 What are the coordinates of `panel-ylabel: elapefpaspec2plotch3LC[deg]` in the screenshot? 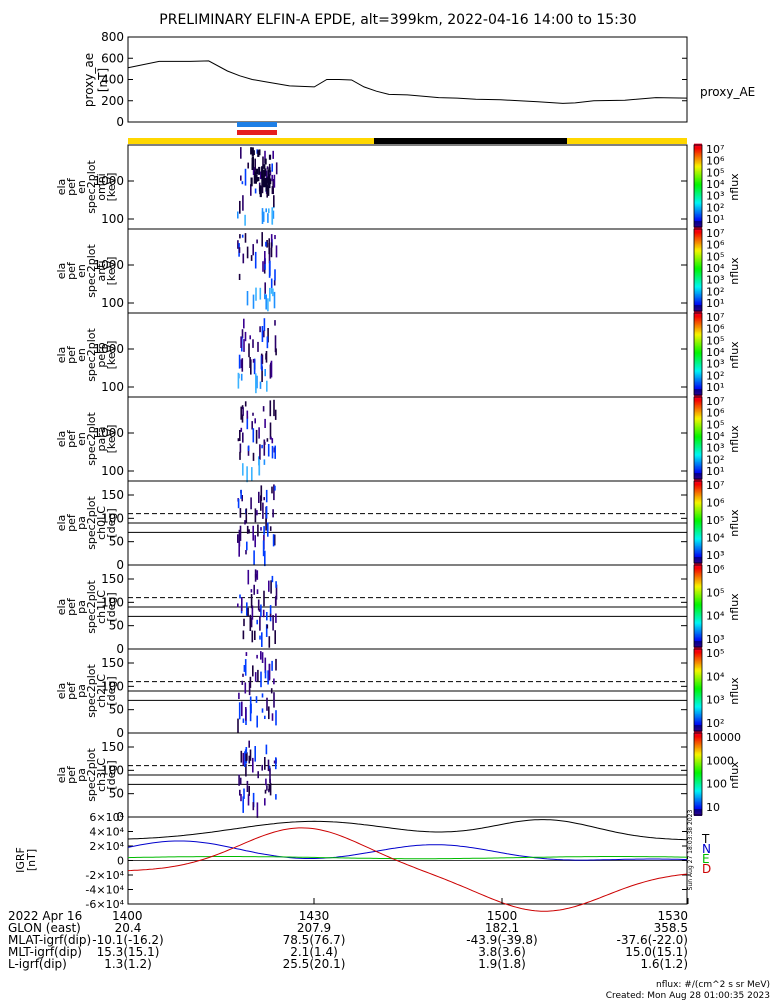 It's located at (86, 775).